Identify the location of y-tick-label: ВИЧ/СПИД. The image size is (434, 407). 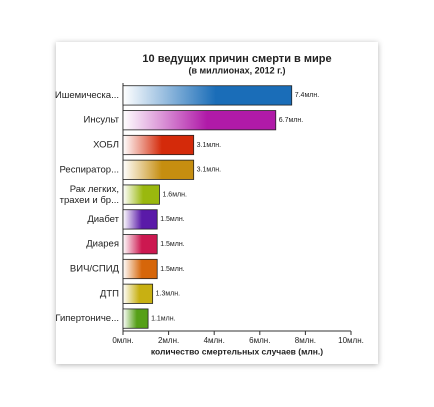
(95, 269).